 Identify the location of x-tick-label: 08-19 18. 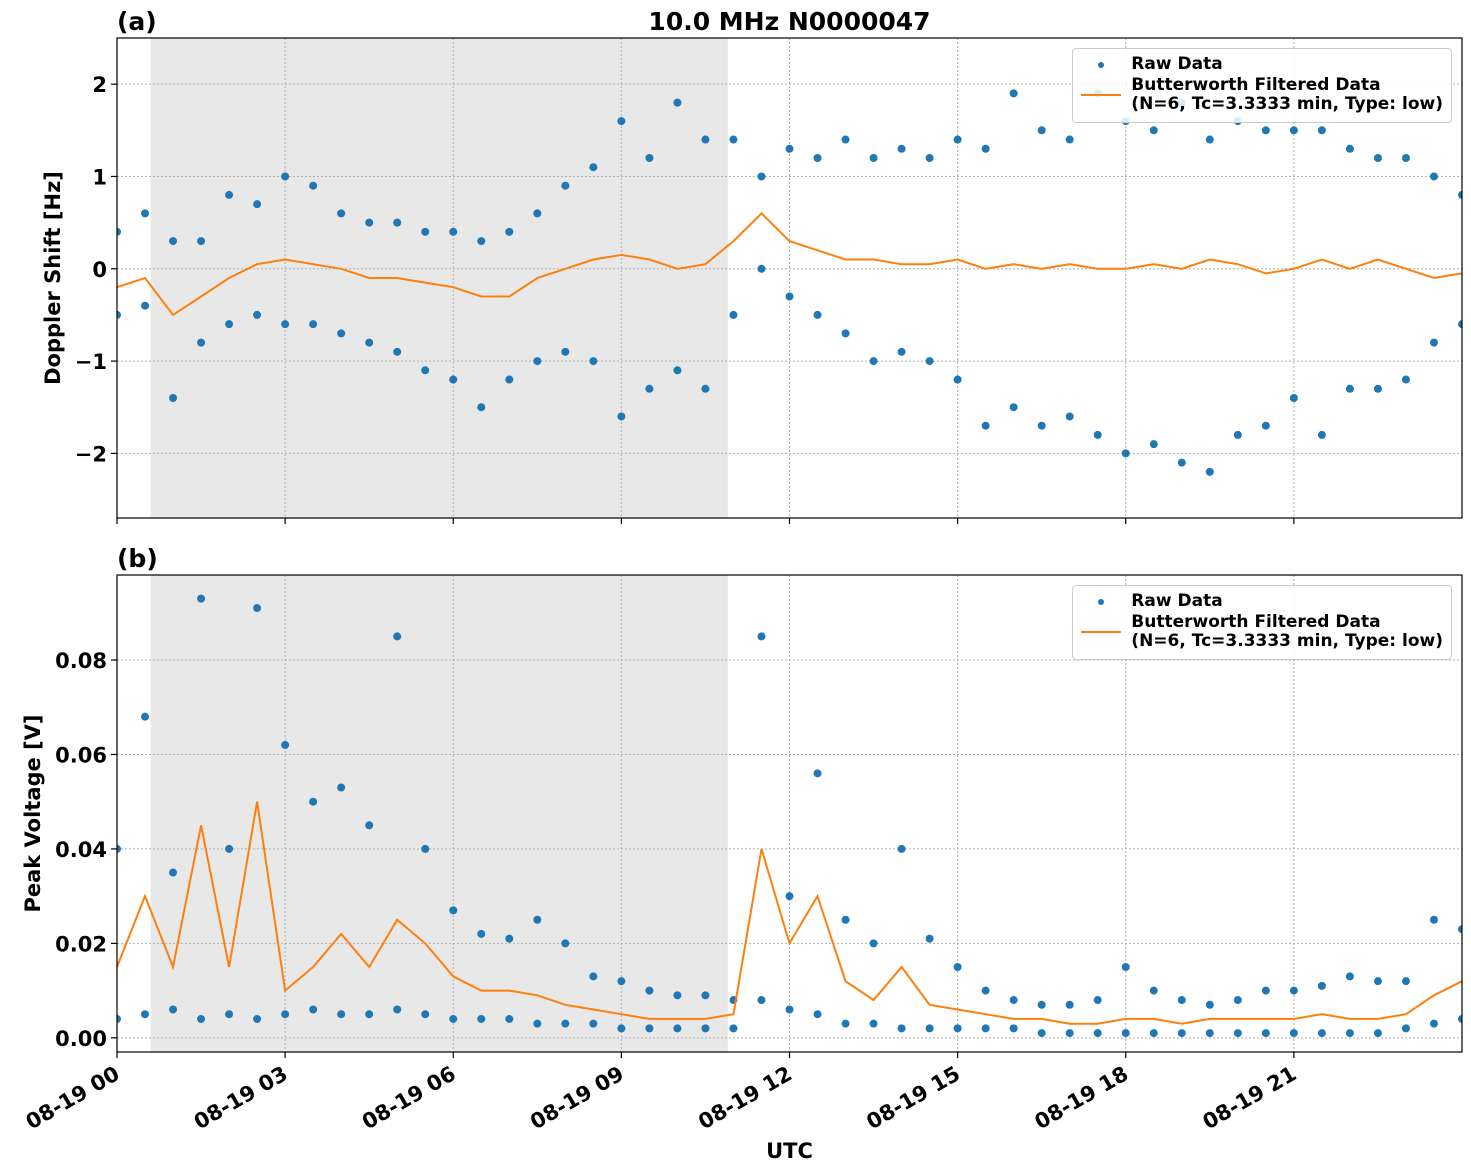
(1081, 1098).